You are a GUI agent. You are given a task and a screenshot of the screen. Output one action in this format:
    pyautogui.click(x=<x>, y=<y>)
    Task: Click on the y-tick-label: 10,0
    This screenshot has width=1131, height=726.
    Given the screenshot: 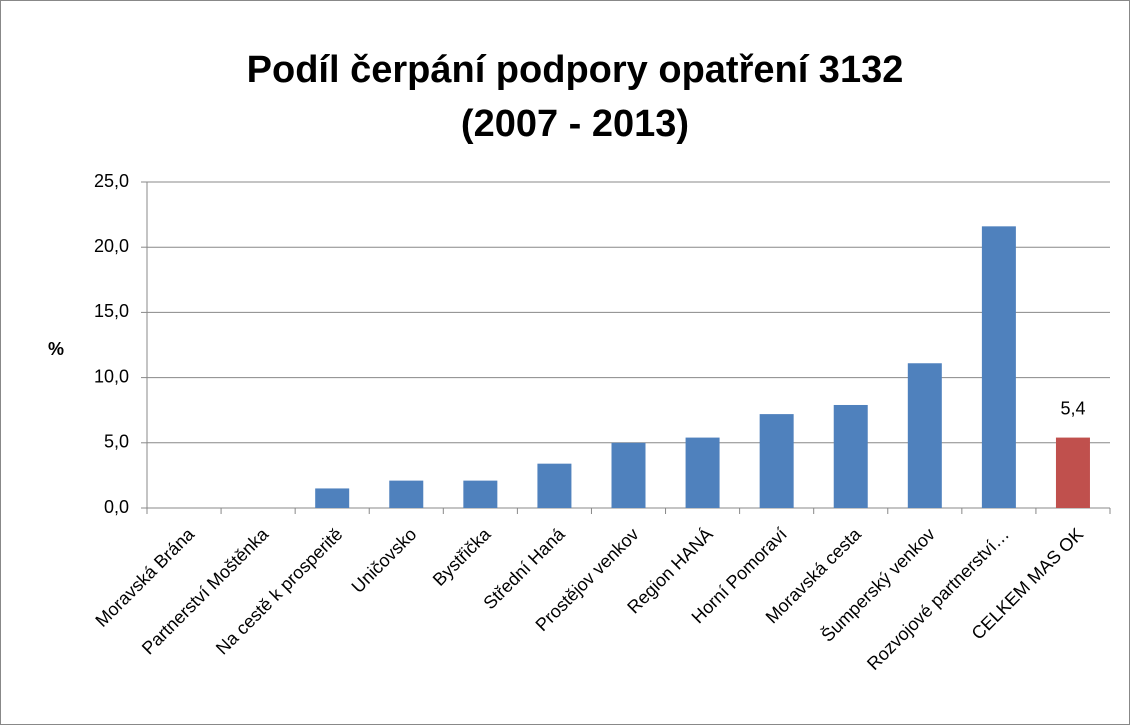 What is the action you would take?
    pyautogui.click(x=111, y=376)
    